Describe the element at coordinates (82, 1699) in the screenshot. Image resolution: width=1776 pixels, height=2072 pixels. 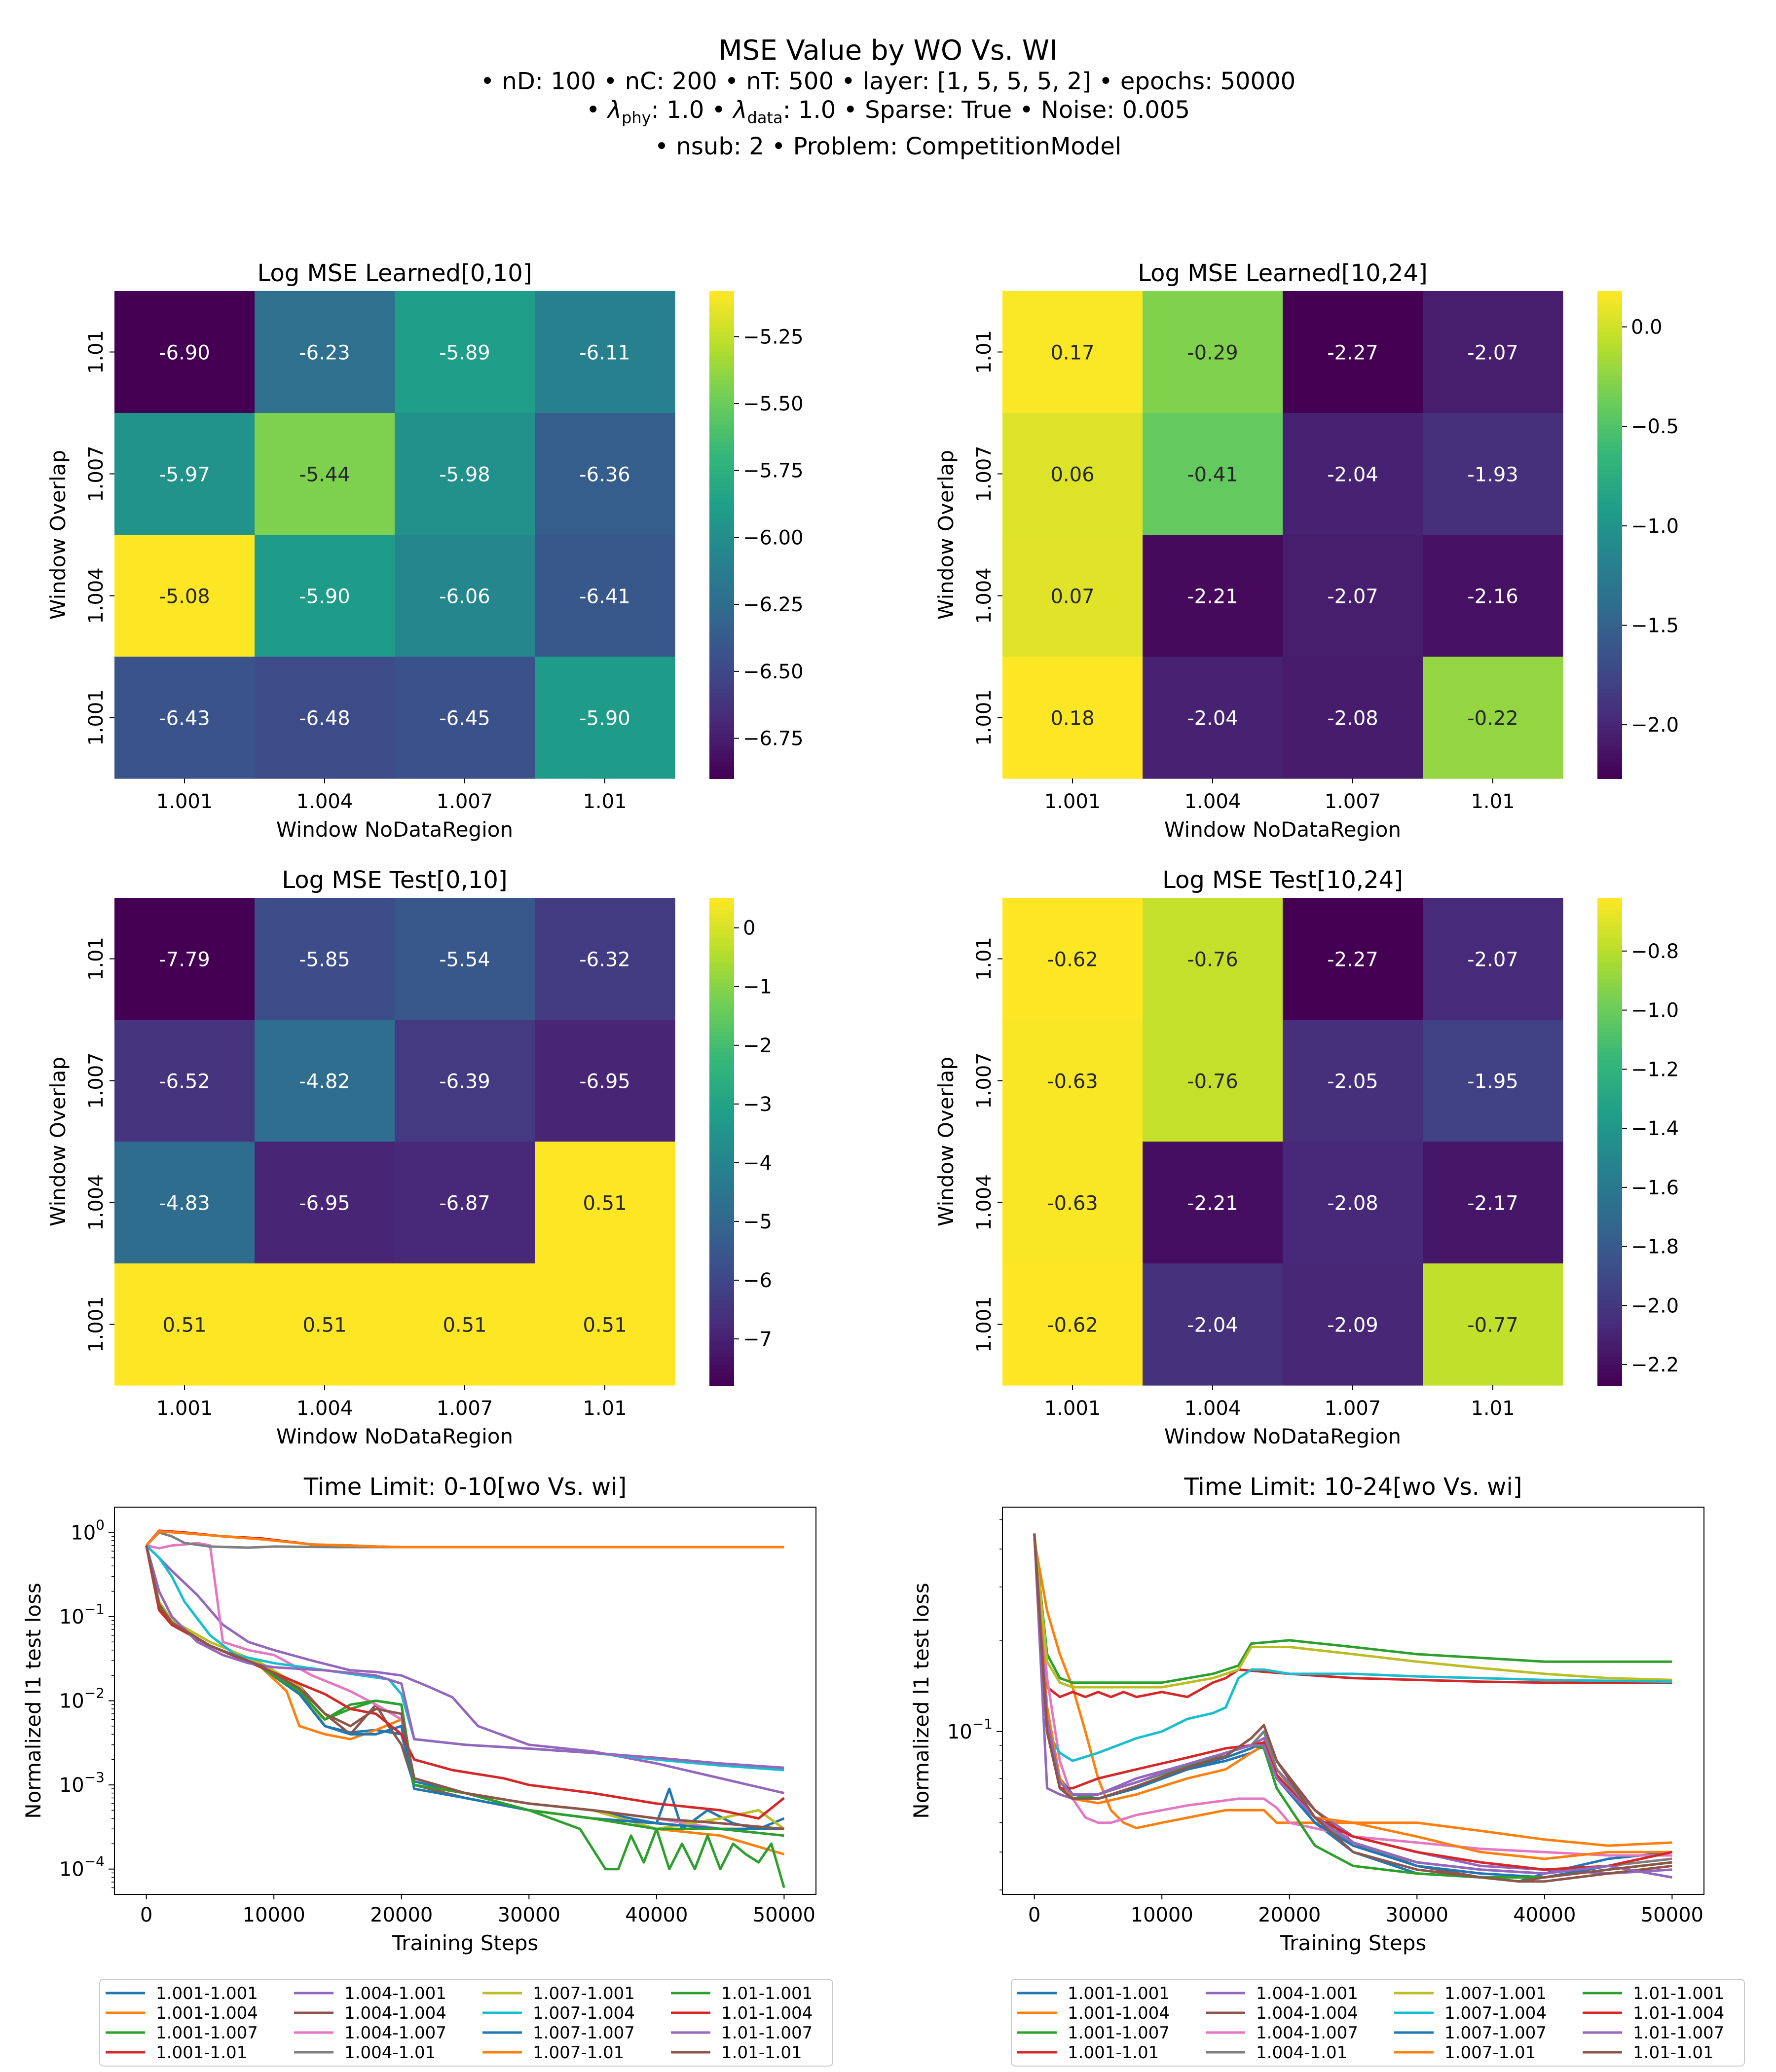
I see `y-tick-label: 10⁻²` at that location.